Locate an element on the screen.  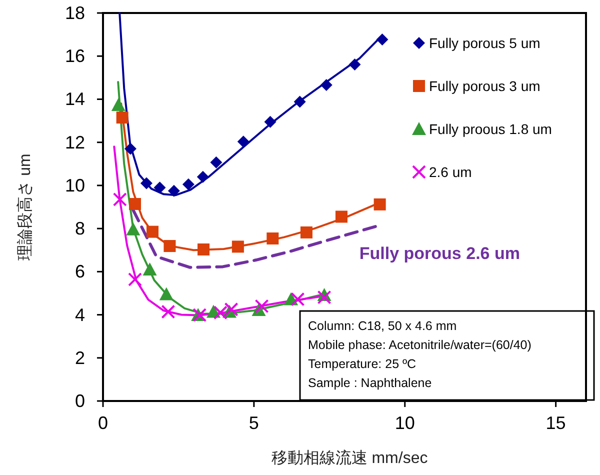
x-tick-label: 5 is located at coordinates (253, 423).